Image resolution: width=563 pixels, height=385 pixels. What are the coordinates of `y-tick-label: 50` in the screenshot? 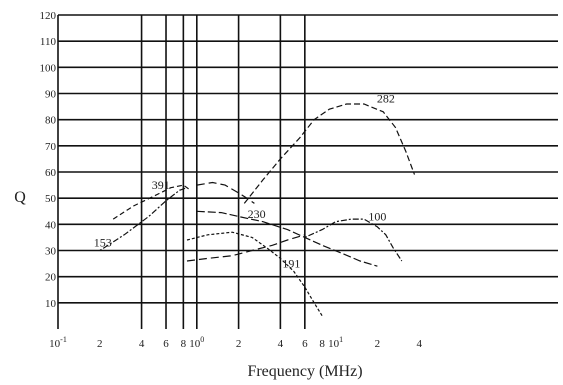 It's located at (51, 199).